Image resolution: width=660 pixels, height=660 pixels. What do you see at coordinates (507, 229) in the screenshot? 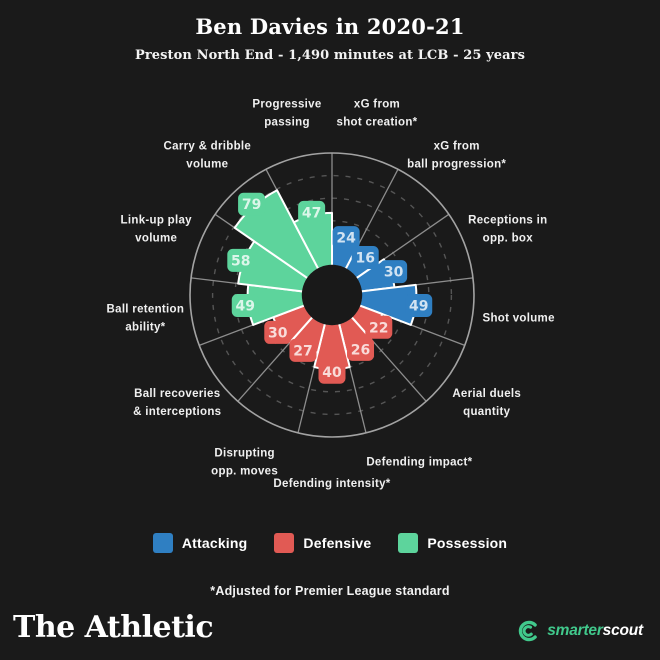
I see `metric-label: Receptions in opp. box` at bounding box center [507, 229].